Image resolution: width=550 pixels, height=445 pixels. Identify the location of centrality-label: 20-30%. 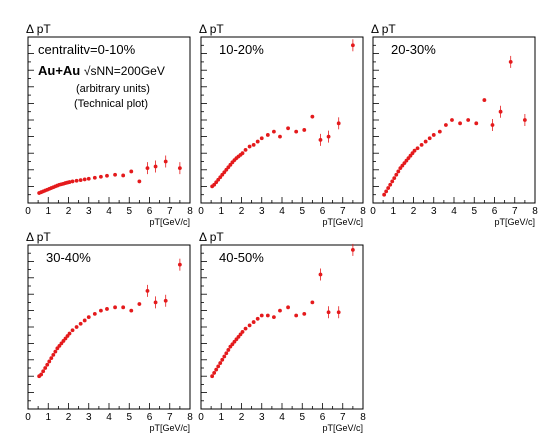
(413, 49).